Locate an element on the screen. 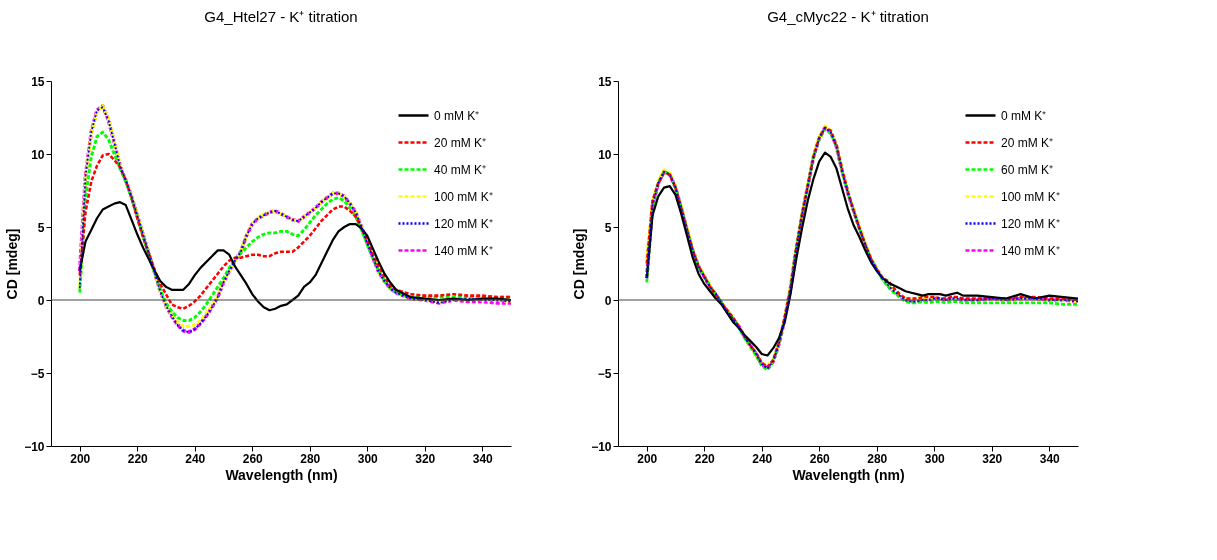 Image resolution: width=1217 pixels, height=560 pixels. chart-title: G4_Htel27 - K⁺ titration is located at coordinates (281, 16).